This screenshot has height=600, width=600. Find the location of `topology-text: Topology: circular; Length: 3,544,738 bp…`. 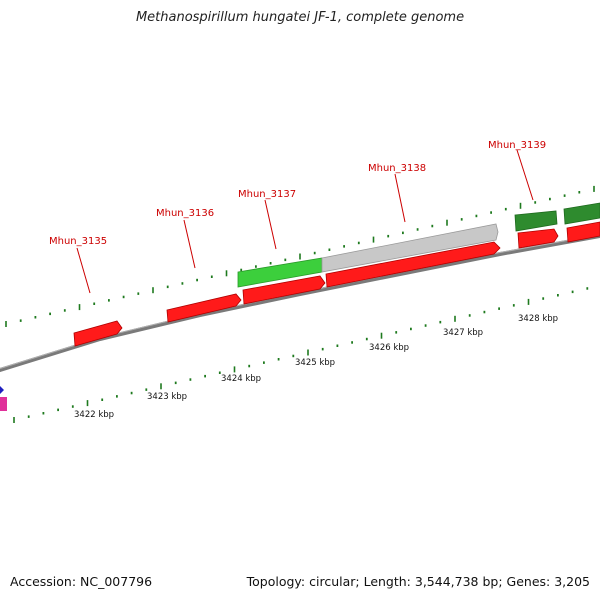

topology-text: Topology: circular; Length: 3,544,738 bp… is located at coordinates (418, 581).